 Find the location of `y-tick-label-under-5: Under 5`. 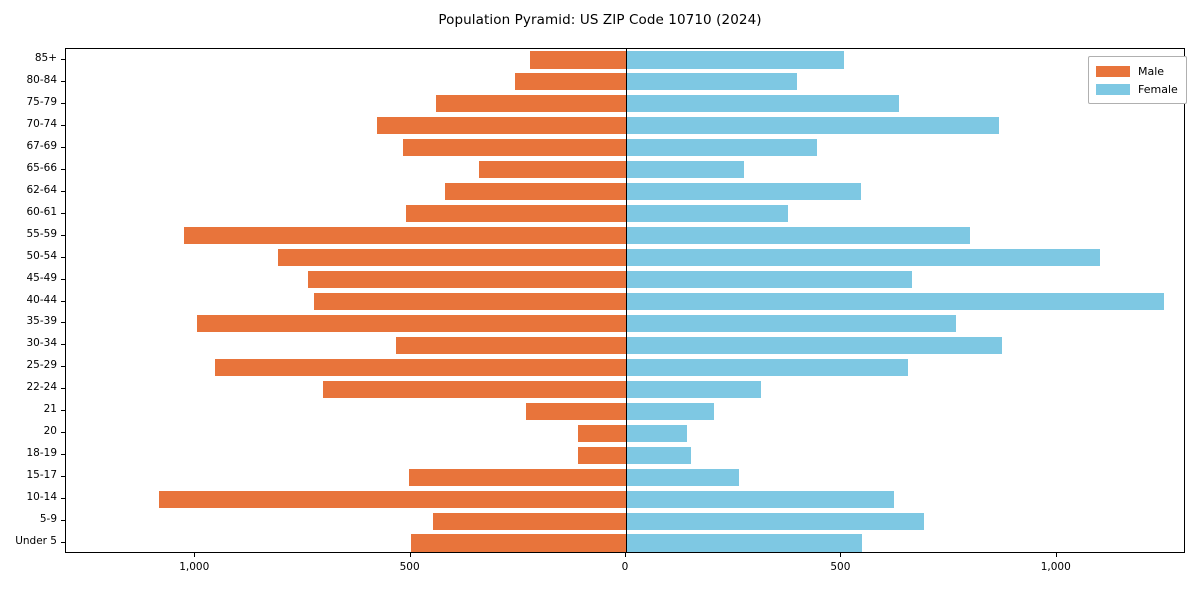

y-tick-label-under-5: Under 5 is located at coordinates (36, 541).